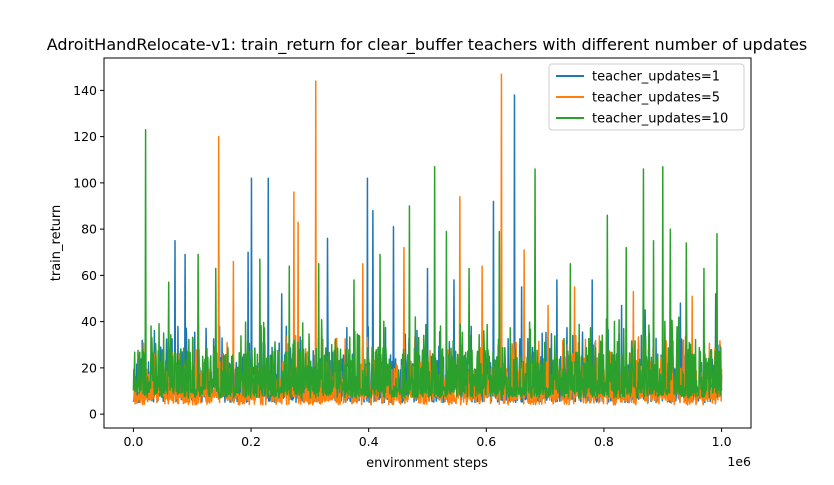 Image resolution: width=834 pixels, height=485 pixels. I want to click on y-tick-label: 40, so click(89, 321).